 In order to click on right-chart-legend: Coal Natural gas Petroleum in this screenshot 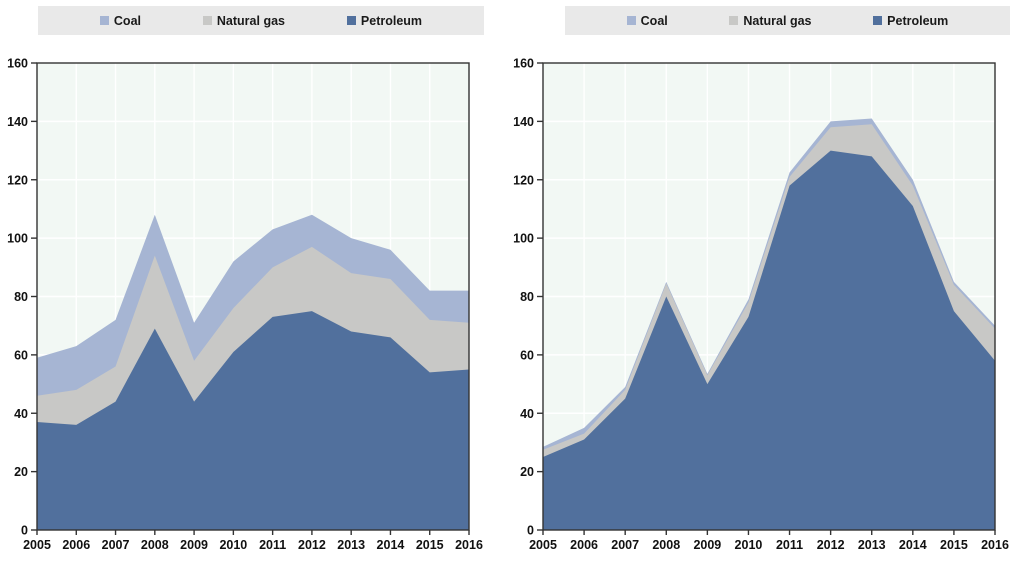, I will do `click(787, 20)`.